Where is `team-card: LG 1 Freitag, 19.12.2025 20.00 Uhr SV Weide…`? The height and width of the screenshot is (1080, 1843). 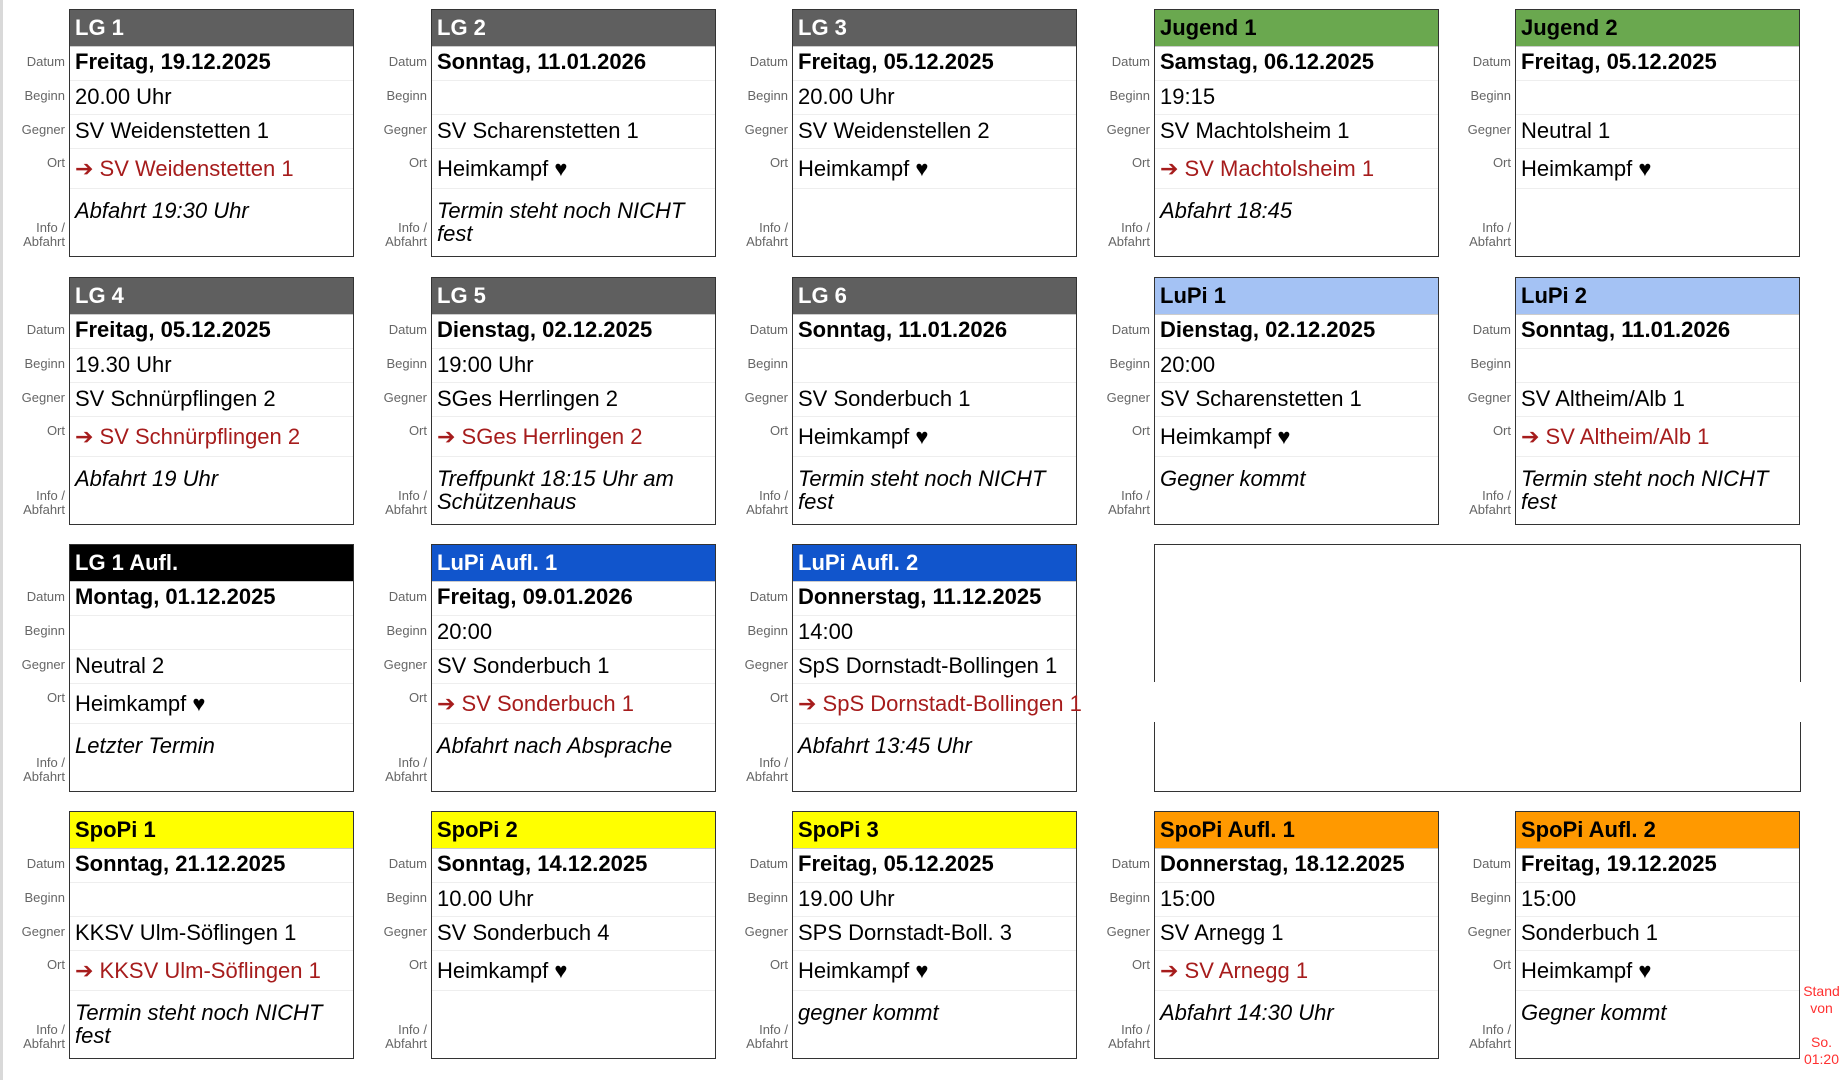 team-card: LG 1 Freitag, 19.12.2025 20.00 Uhr SV Weide… is located at coordinates (211, 133).